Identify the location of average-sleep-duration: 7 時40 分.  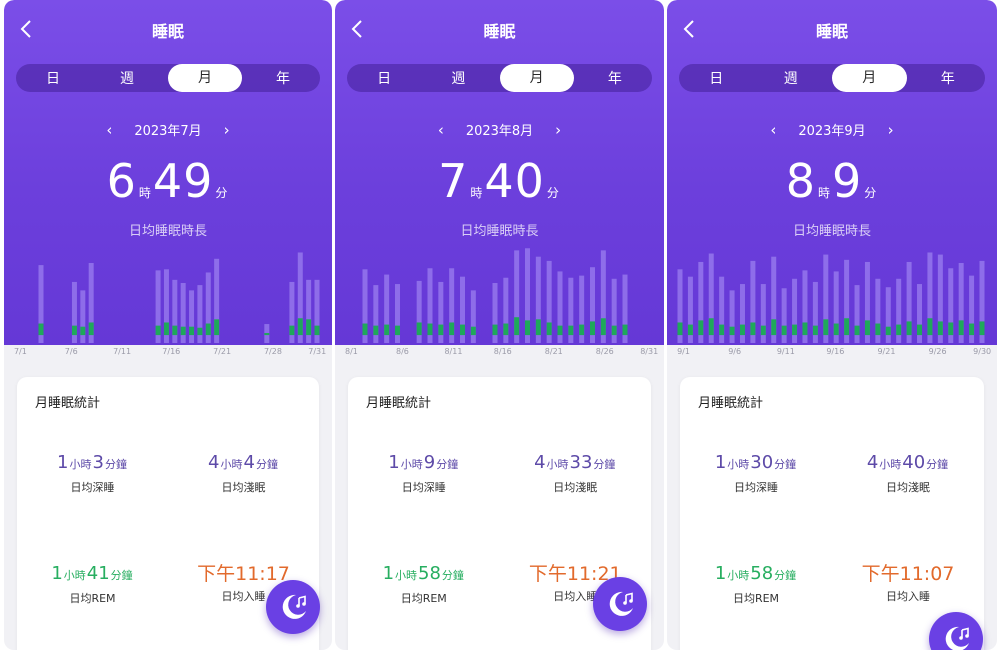
(499, 181).